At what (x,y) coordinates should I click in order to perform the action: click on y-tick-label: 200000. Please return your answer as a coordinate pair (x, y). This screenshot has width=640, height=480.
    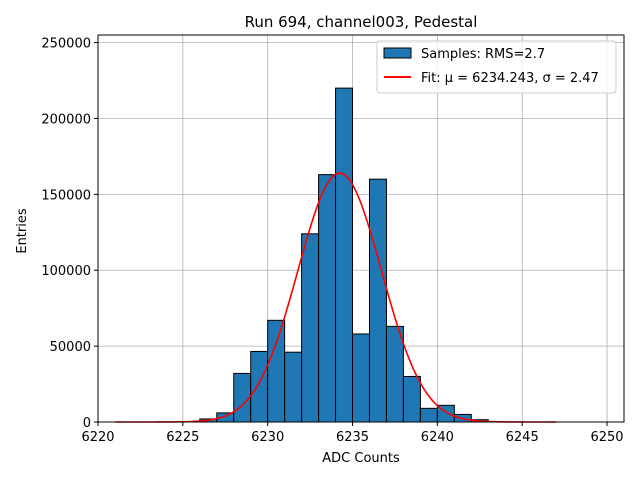
    Looking at the image, I should click on (66, 119).